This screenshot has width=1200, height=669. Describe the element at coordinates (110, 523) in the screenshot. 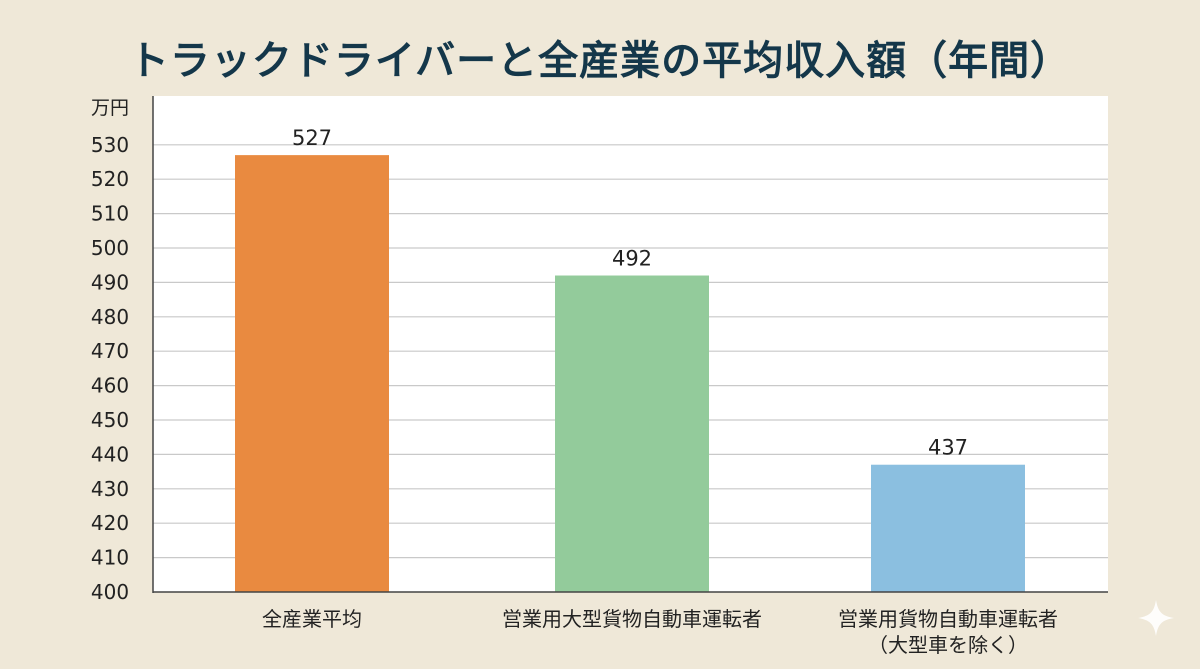

I see `y-tick-label: 420` at that location.